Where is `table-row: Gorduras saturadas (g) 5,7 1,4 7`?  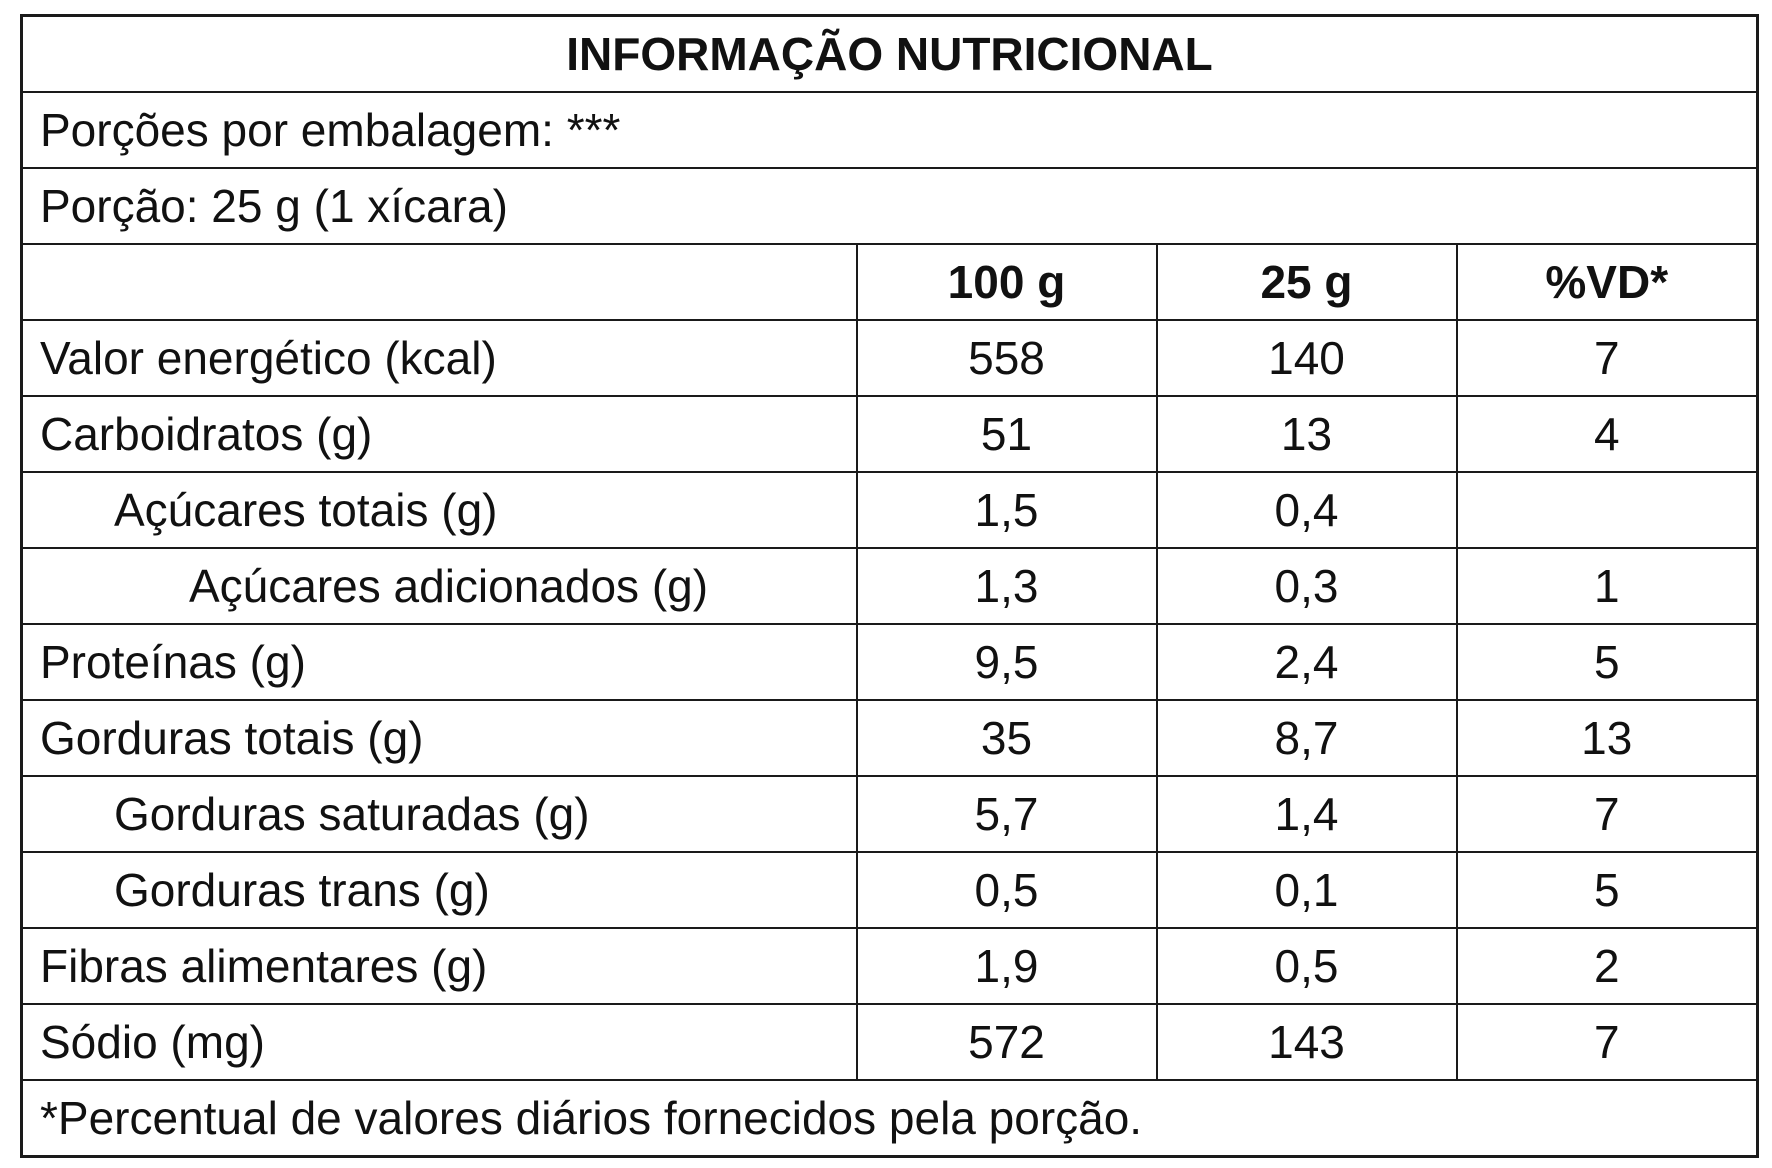 table-row: Gorduras saturadas (g) 5,7 1,4 7 is located at coordinates (889, 814).